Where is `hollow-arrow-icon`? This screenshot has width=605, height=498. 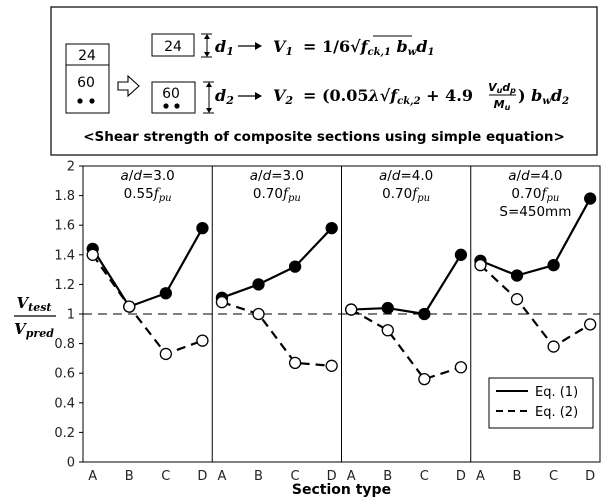
hollow-arrow-icon is located at coordinates (128, 86).